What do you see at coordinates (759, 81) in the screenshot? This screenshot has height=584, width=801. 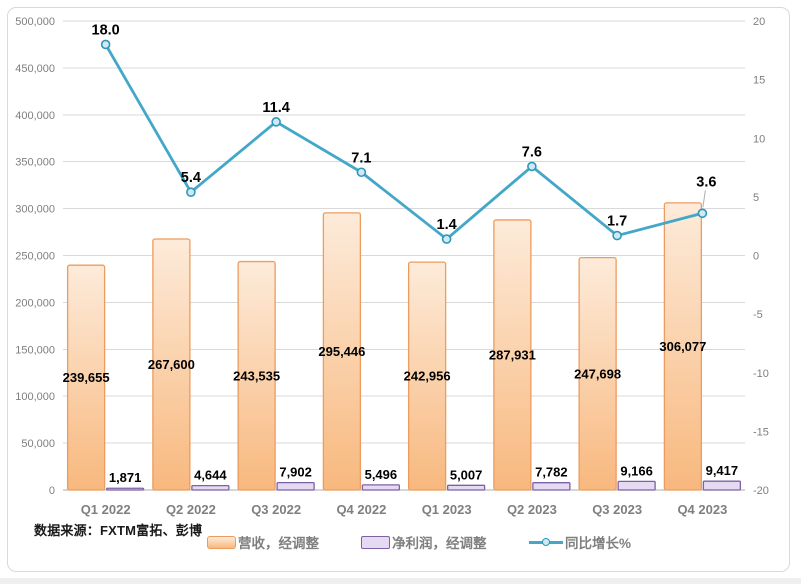 I see `right-axis-tick: 15` at bounding box center [759, 81].